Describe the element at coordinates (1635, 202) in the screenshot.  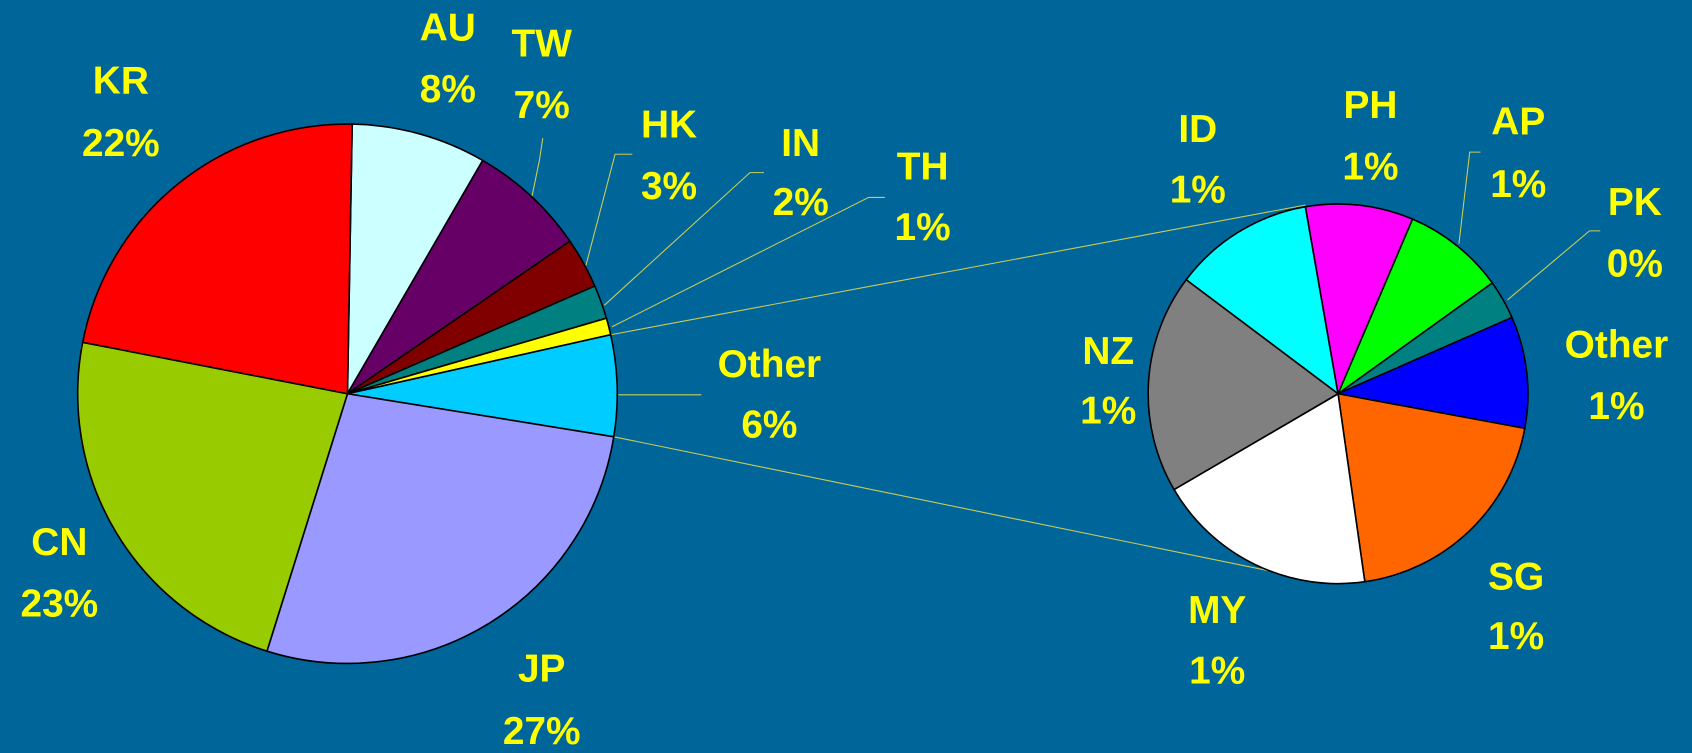
I see `slice-category: PK` at that location.